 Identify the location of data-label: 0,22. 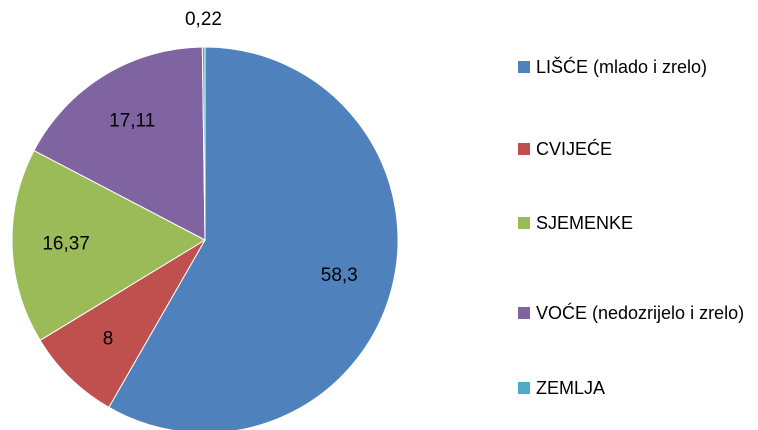
(203, 19).